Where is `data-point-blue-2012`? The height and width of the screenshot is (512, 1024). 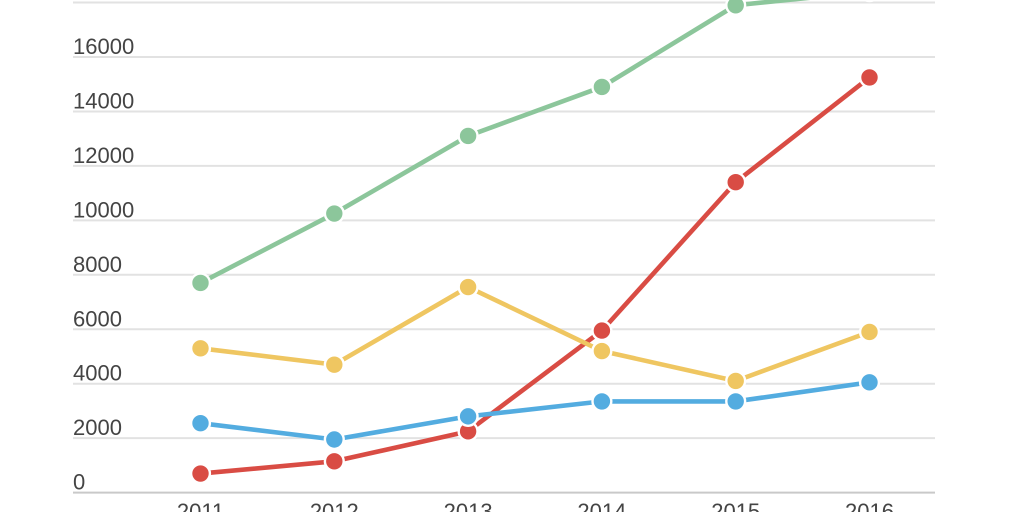 data-point-blue-2012 is located at coordinates (334, 439).